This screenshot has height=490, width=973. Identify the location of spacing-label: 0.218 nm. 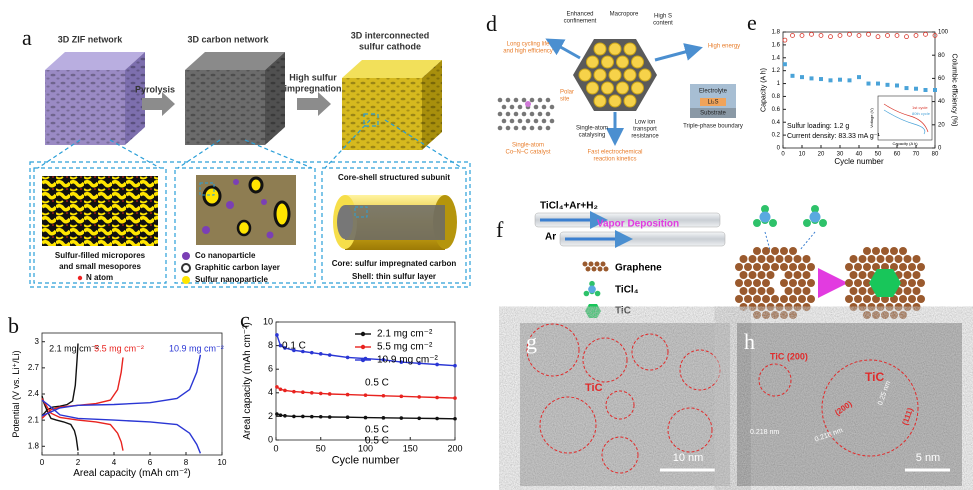
(764, 432).